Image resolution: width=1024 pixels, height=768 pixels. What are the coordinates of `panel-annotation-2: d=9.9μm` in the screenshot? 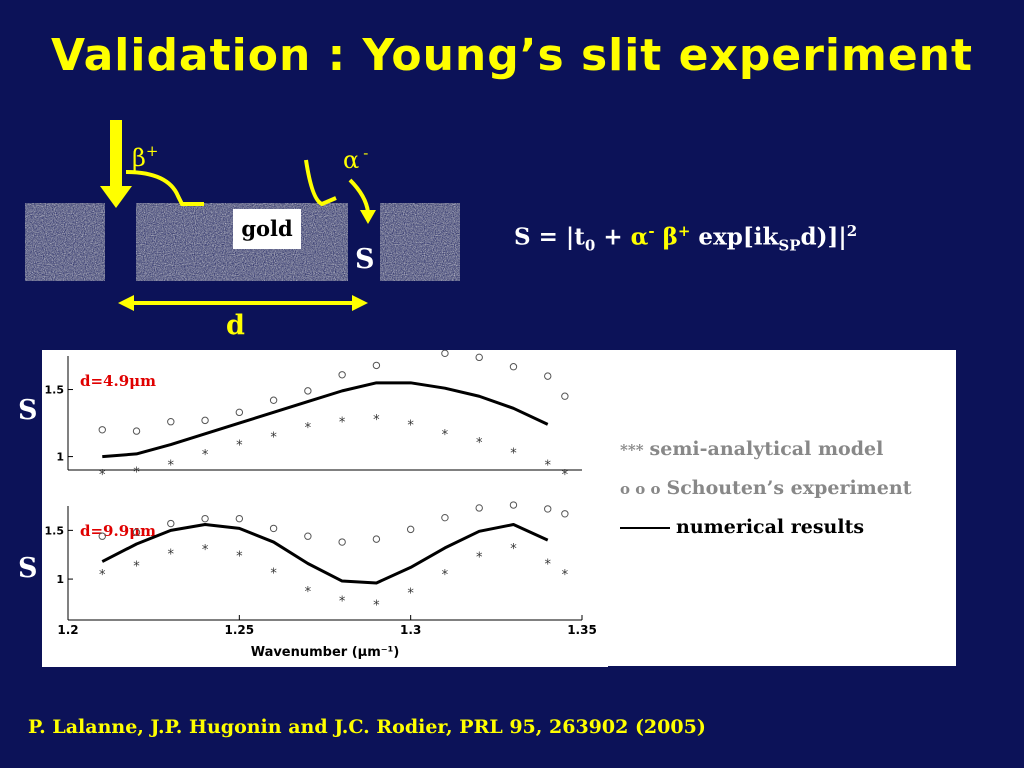 It's located at (118, 531).